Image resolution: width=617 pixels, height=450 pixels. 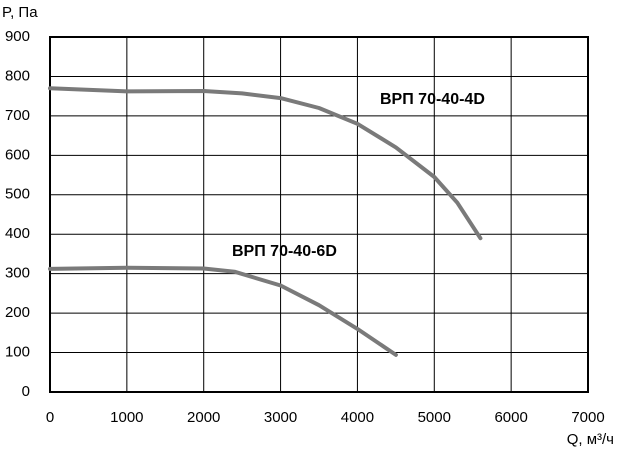 I want to click on y-tick-label: 0, so click(x=26, y=391).